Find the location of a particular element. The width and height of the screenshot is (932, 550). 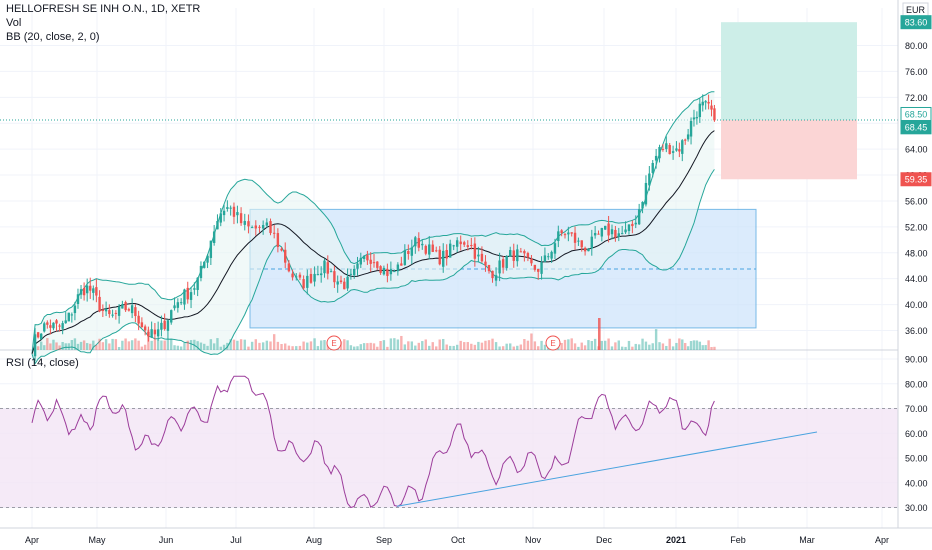

earnings-marker-circle is located at coordinates (334, 343).